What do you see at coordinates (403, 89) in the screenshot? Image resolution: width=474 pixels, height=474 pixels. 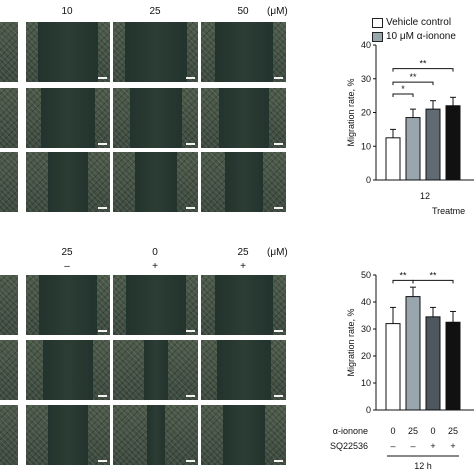 I see `significance-mark-1: *` at bounding box center [403, 89].